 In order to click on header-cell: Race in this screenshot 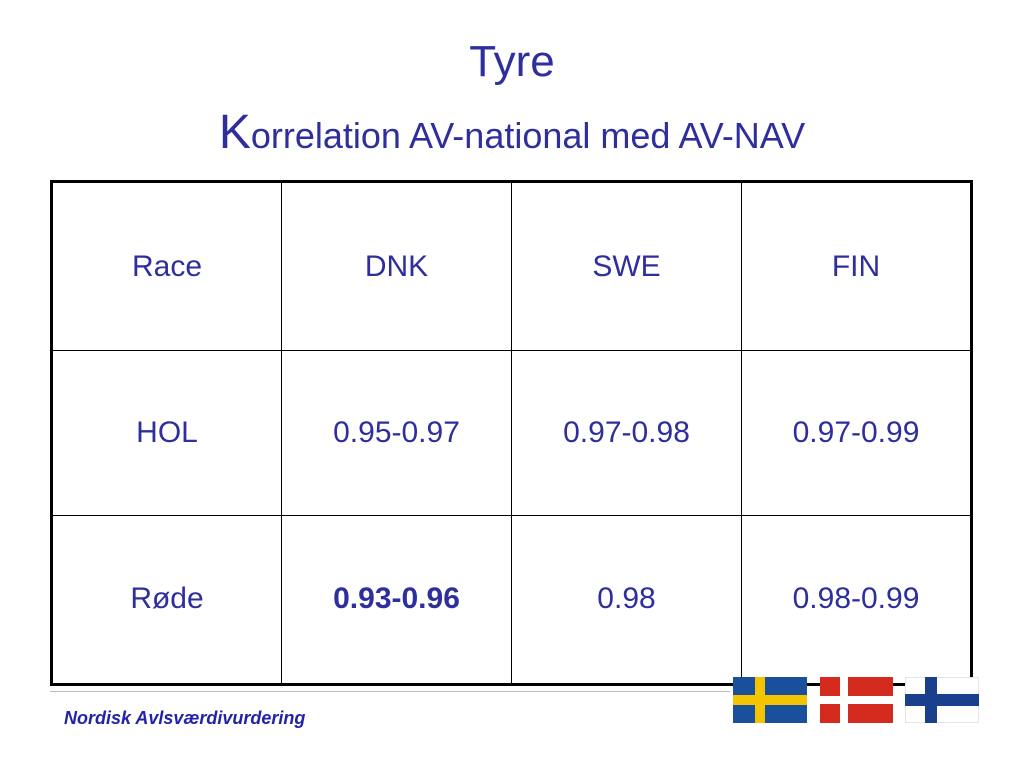, I will do `click(166, 266)`.